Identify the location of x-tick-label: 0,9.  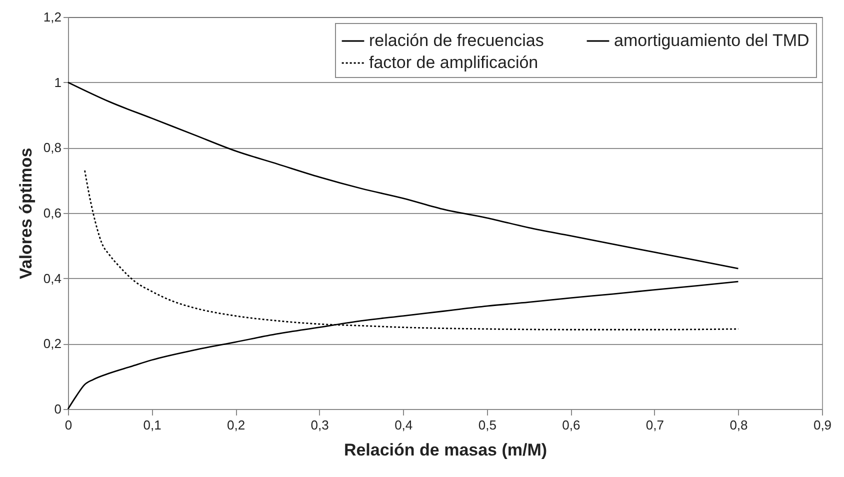
(822, 425).